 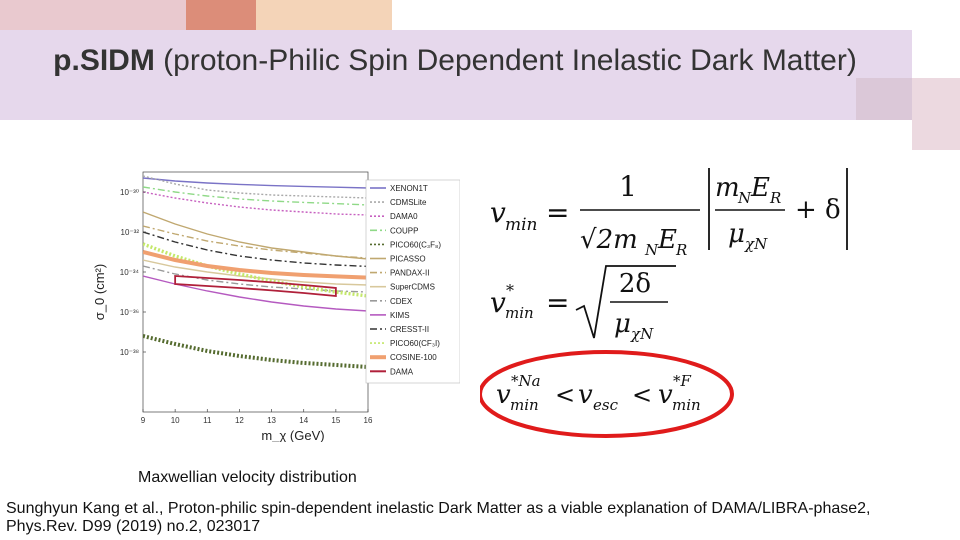 I want to click on eq1-inner-num-sub: N, so click(x=744, y=198).